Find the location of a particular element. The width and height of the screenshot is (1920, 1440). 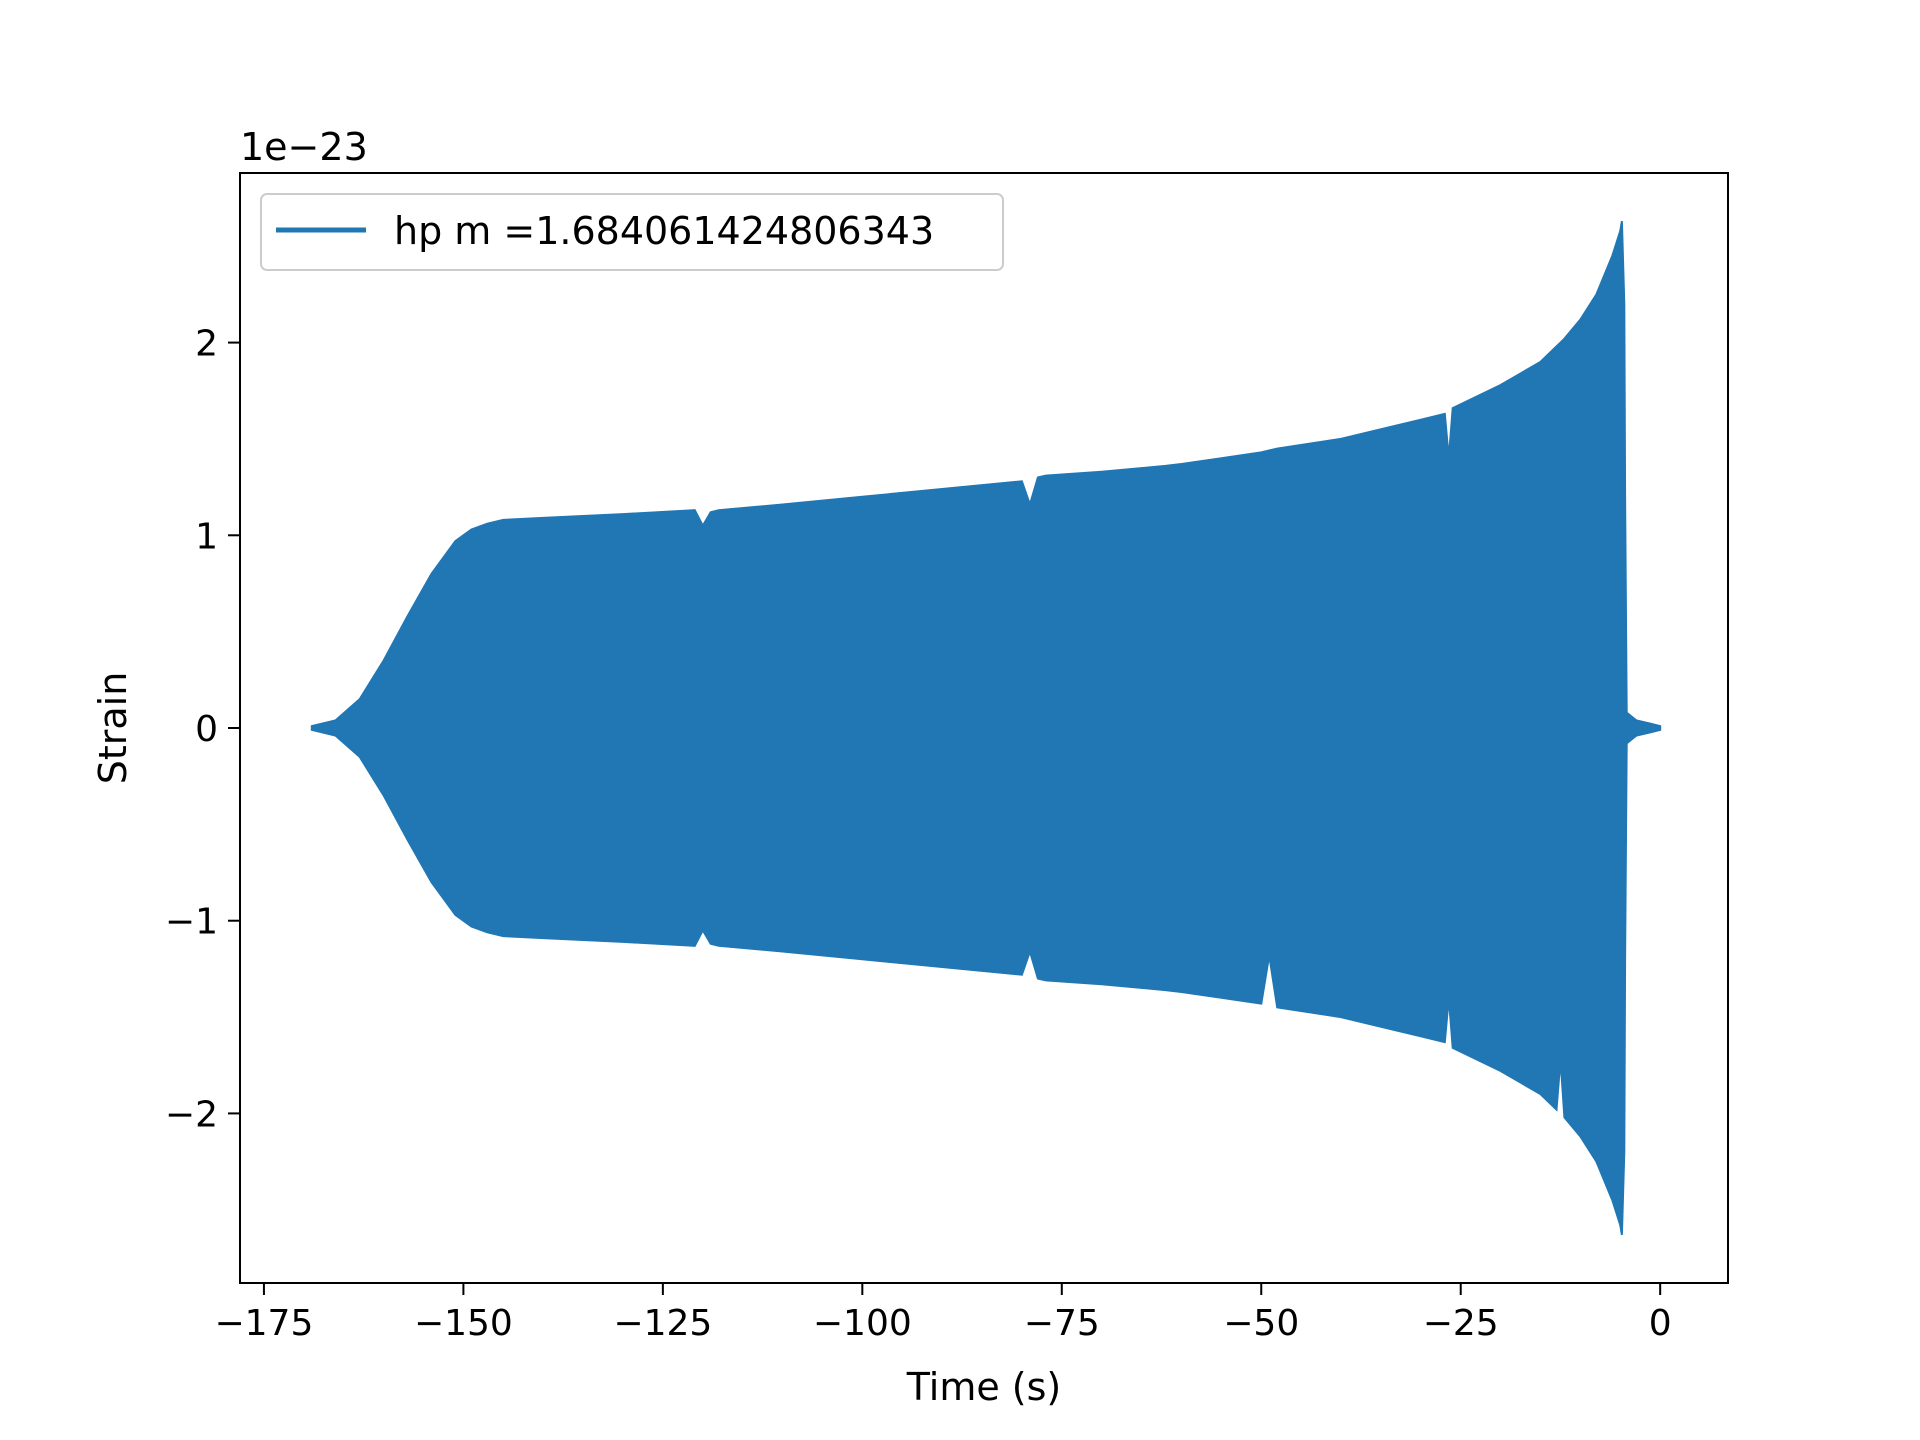

legend-box is located at coordinates (632, 232).